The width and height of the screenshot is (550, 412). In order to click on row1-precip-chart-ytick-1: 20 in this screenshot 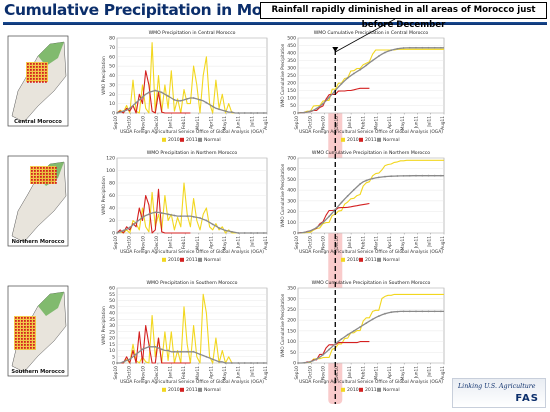, I will do `click(112, 221)`.